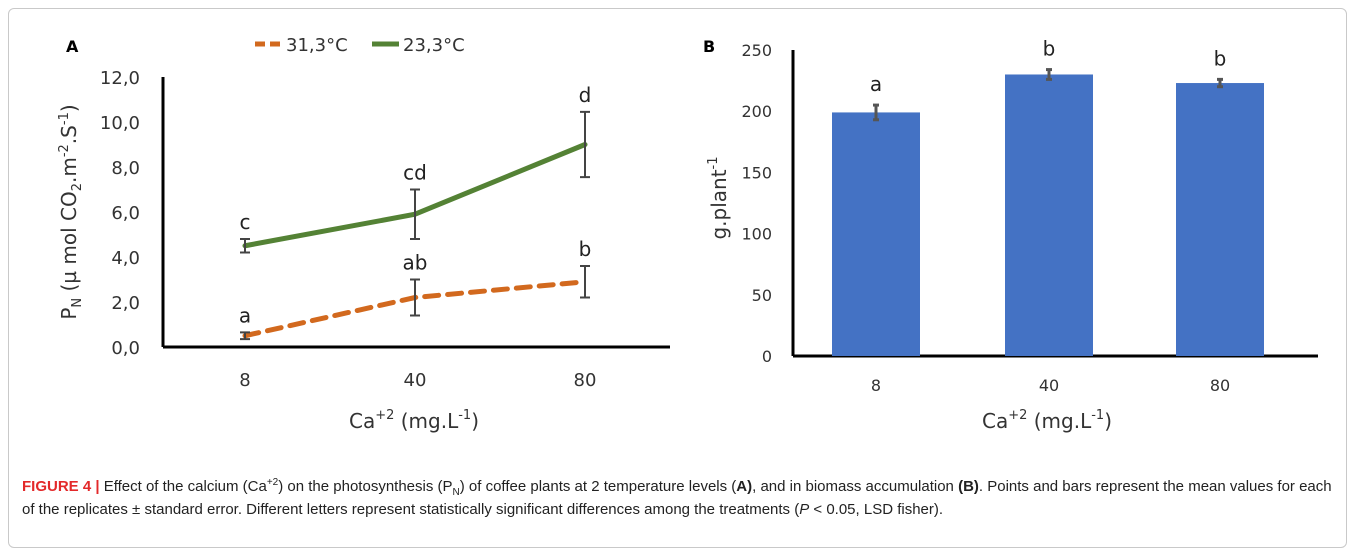 Image resolution: width=1355 pixels, height=556 pixels. Describe the element at coordinates (61, 486) in the screenshot. I see `figure-label: FIGURE 4 |` at that location.